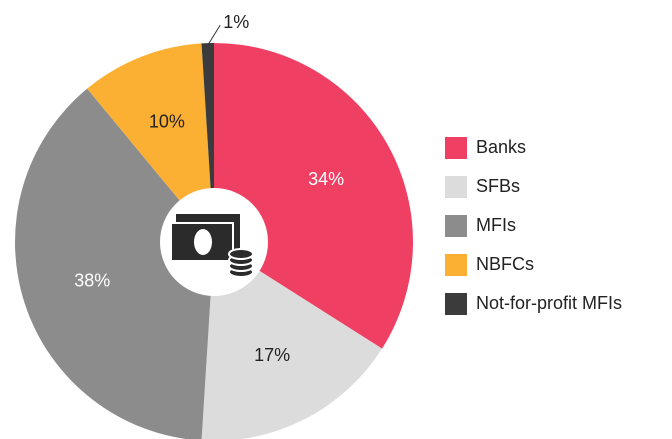  What do you see at coordinates (501, 147) in the screenshot?
I see `legend-label: Banks` at bounding box center [501, 147].